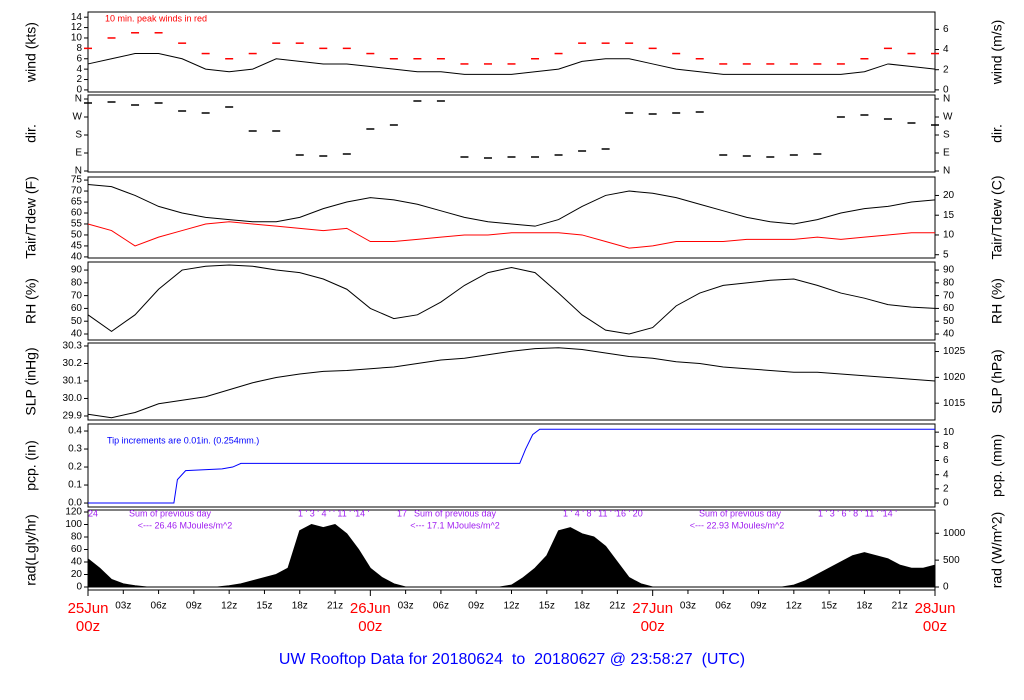  Describe the element at coordinates (949, 215) in the screenshot. I see `y2-tick-label: 15` at that location.